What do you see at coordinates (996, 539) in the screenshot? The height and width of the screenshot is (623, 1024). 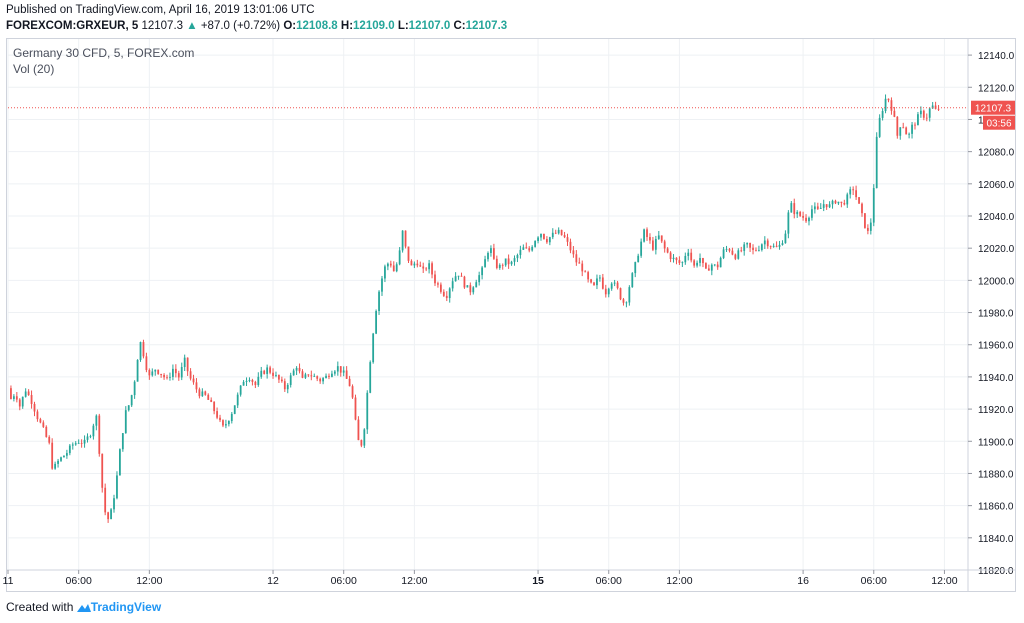 I see `price-tick-label: 11840.0` at bounding box center [996, 539].